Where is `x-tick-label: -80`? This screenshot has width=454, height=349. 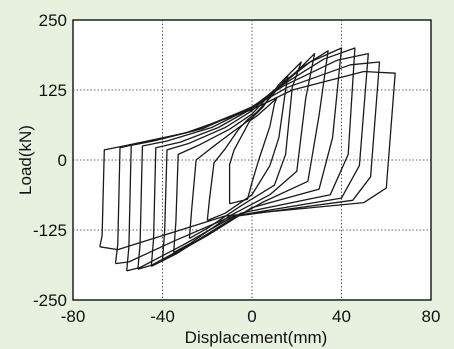 x-tick-label: -80 is located at coordinates (73, 316).